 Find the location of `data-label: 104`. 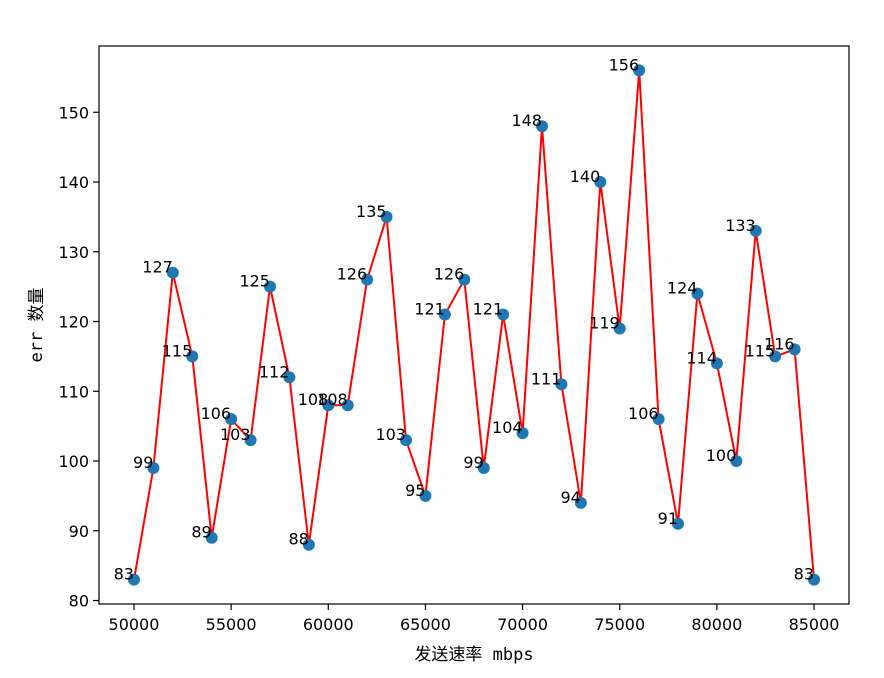

data-label: 104 is located at coordinates (507, 427).